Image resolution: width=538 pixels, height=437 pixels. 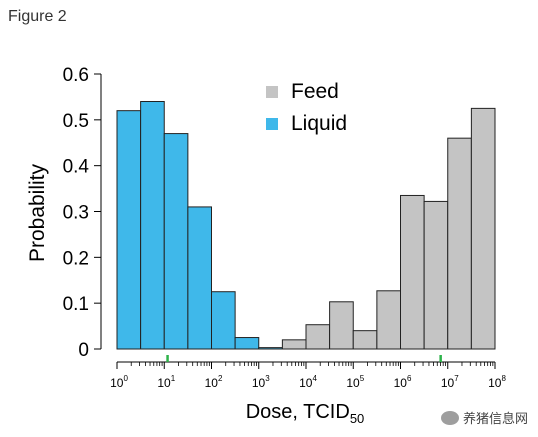 I want to click on y-tick-label-0.3: 0.3, so click(x=76, y=213).